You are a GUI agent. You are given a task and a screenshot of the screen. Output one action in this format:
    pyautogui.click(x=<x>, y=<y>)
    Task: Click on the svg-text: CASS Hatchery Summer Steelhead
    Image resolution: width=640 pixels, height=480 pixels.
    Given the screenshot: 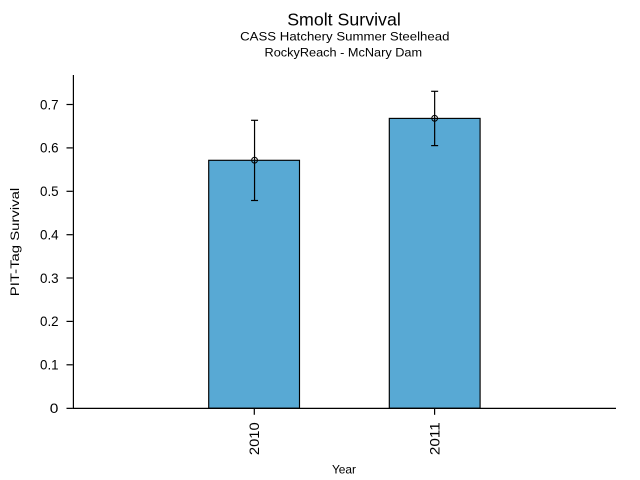 What is the action you would take?
    pyautogui.click(x=344, y=36)
    